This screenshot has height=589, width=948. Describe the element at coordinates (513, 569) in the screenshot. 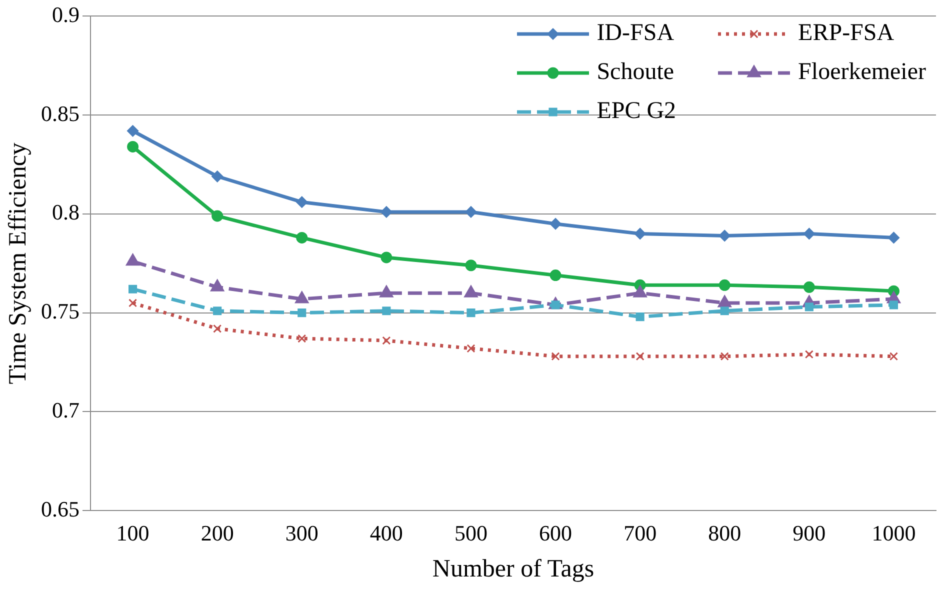

I see `x-axis-title: Number of Tags` at that location.